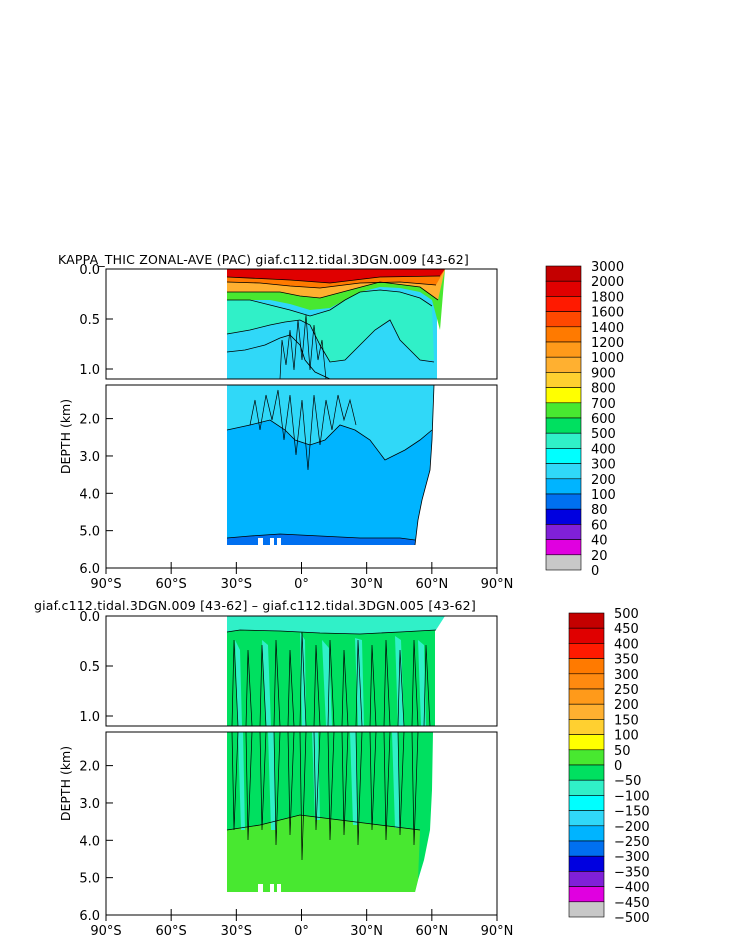  I want to click on y-tick-label: 0.0, so click(89, 270).